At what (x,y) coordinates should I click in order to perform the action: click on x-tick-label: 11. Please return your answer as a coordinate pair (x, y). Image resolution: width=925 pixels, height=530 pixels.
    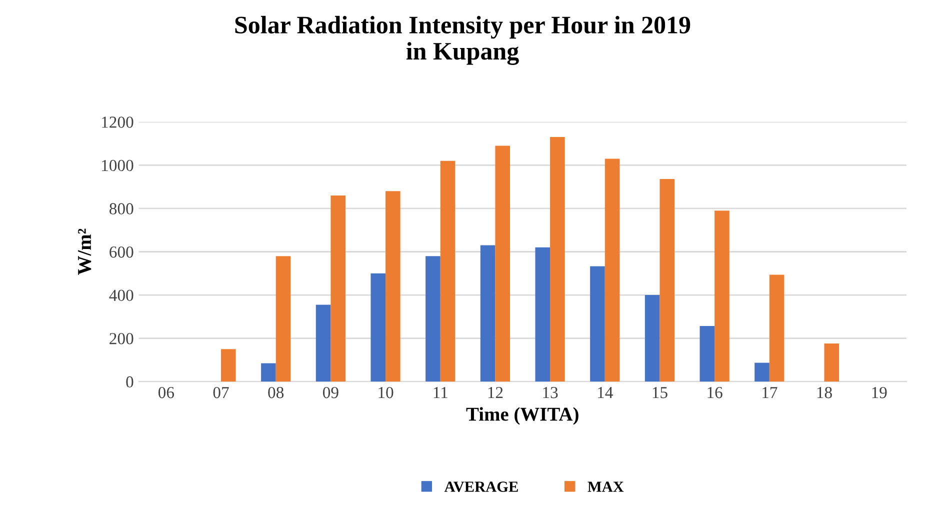
    Looking at the image, I should click on (441, 392).